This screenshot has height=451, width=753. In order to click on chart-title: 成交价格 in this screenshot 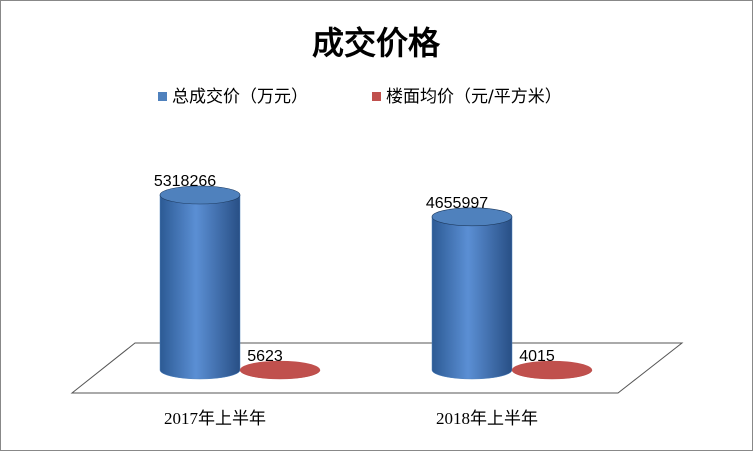, I will do `click(376, 43)`.